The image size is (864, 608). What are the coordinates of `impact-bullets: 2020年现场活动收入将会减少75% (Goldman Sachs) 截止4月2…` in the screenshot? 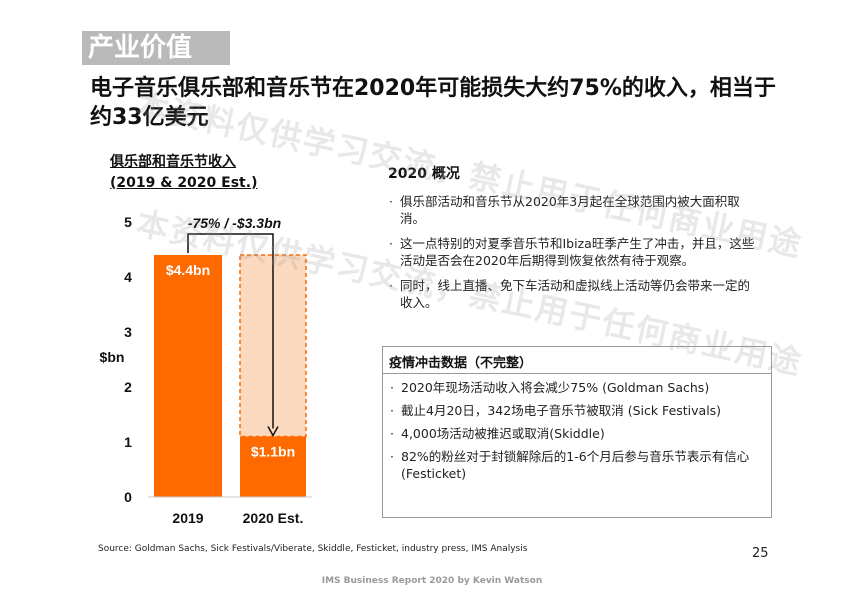 It's located at (576, 433).